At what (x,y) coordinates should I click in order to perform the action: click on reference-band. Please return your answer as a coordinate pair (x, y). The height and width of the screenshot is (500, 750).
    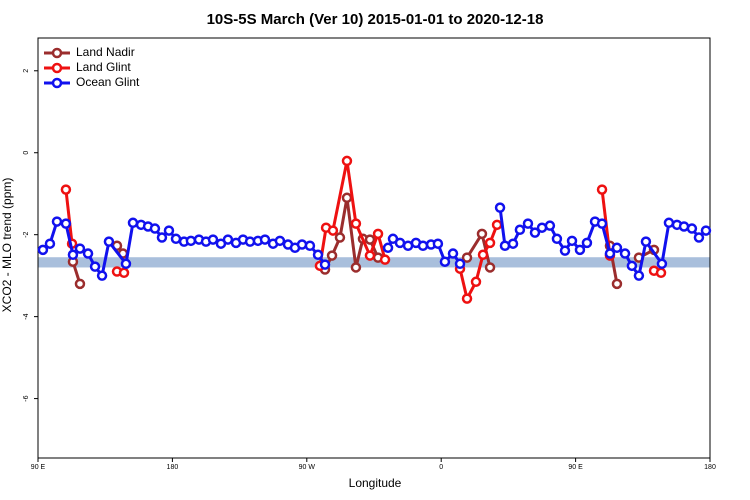
    Looking at the image, I should click on (374, 262).